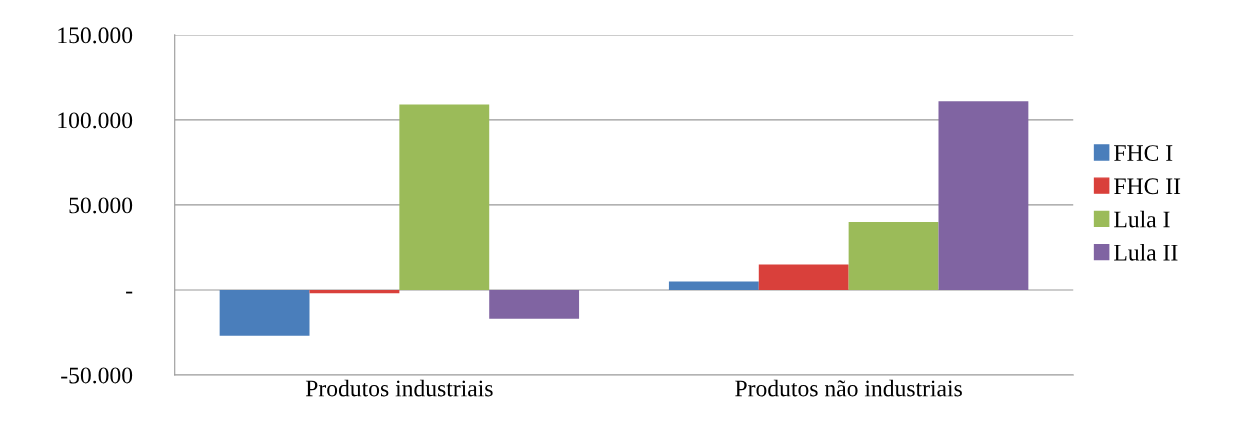 The image size is (1248, 436). What do you see at coordinates (848, 388) in the screenshot?
I see `x-tick-label: Produtos não industriais` at bounding box center [848, 388].